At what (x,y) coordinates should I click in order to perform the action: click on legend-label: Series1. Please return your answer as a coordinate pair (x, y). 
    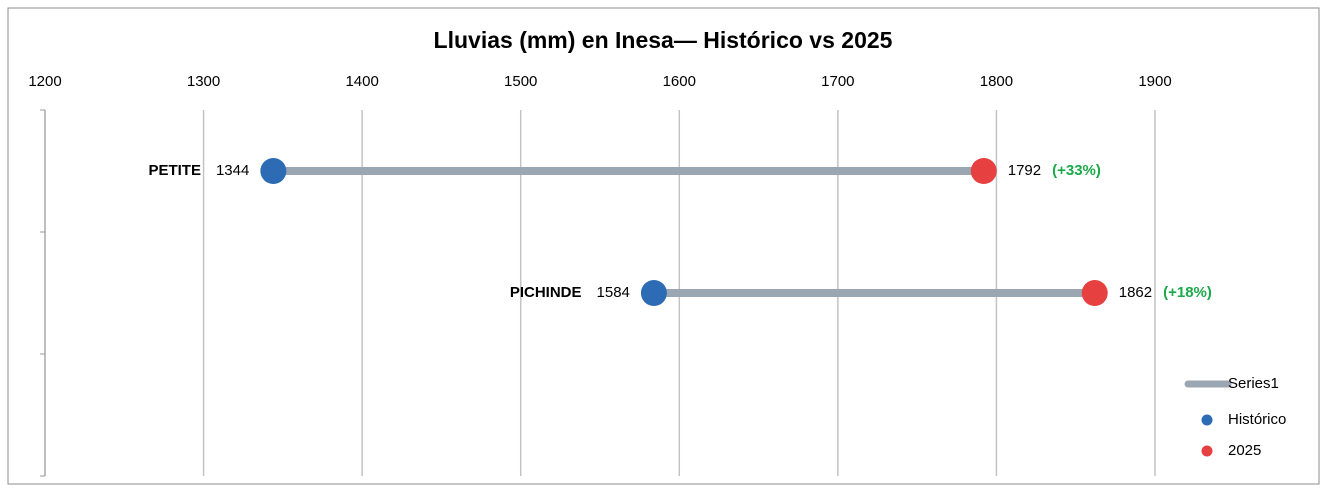
    Looking at the image, I should click on (1253, 383).